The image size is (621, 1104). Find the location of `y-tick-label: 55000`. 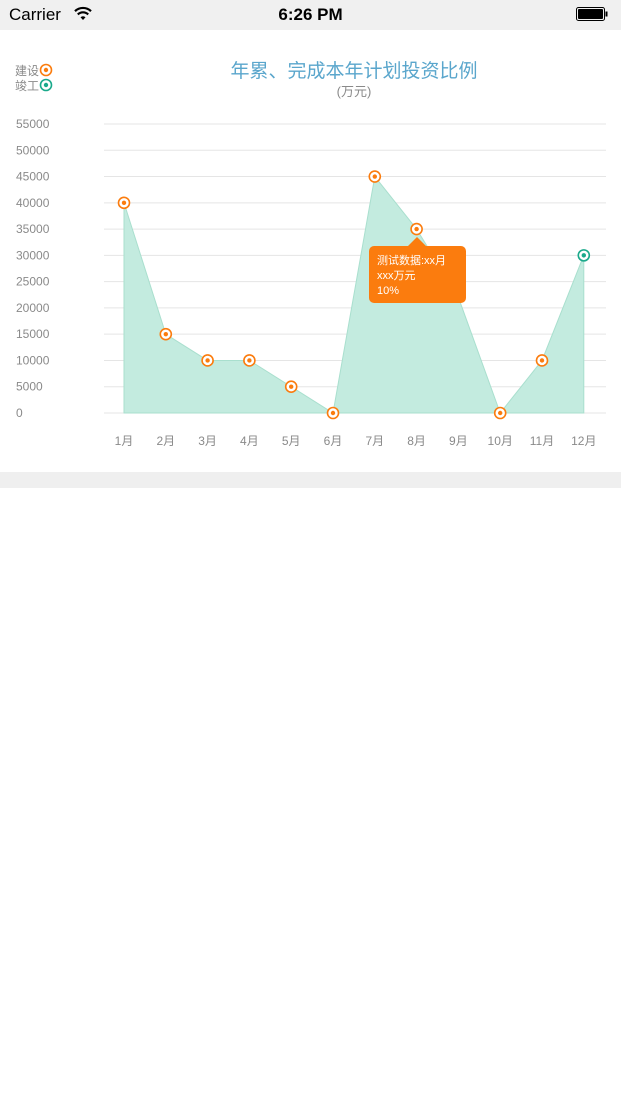

y-tick-label: 55000 is located at coordinates (33, 124).